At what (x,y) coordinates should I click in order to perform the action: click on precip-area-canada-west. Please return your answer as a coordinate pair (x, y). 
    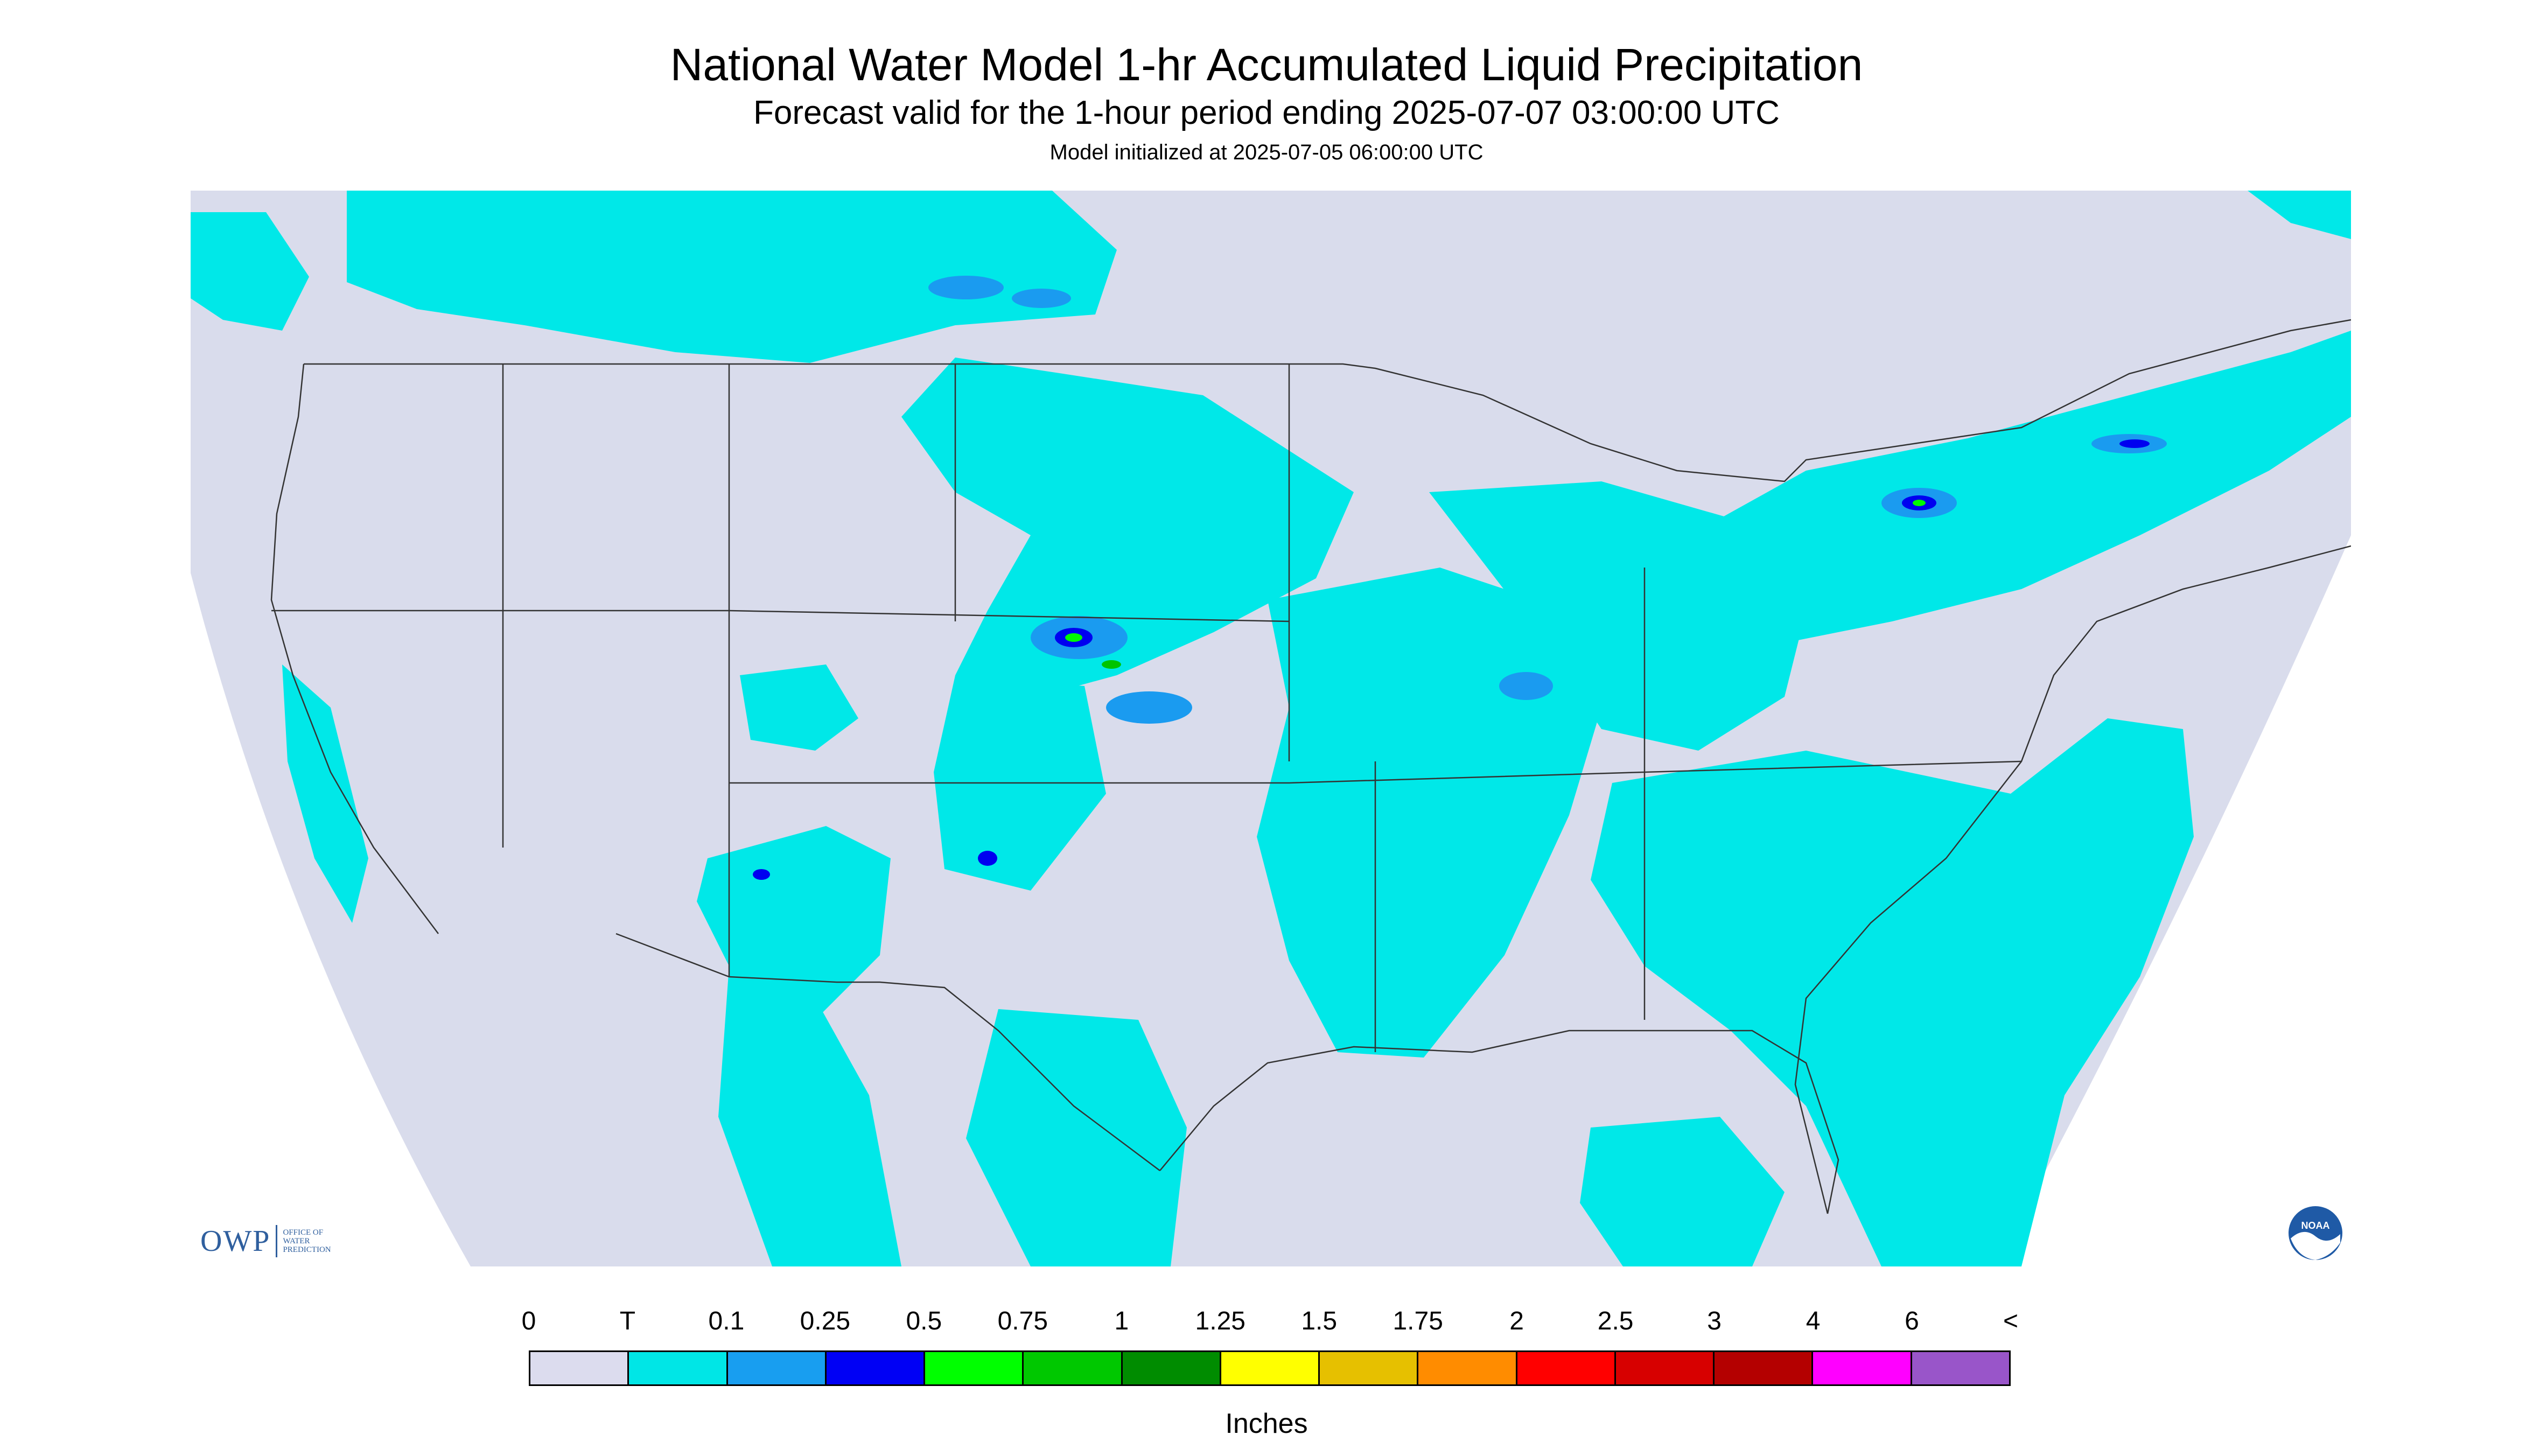
    Looking at the image, I should click on (732, 277).